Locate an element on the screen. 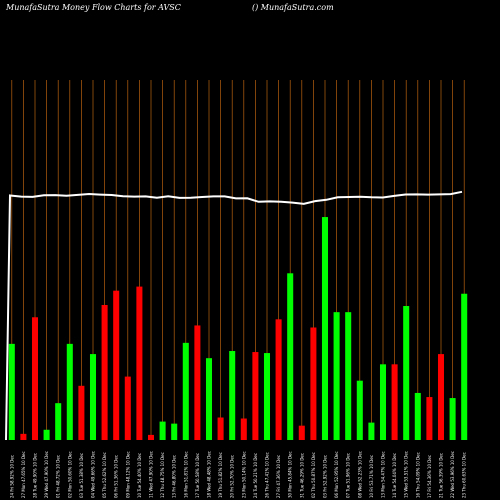 The width and height of the screenshot is (500, 500). x-tick-label: 29 Wed 47.90% 10 Dec is located at coordinates (46, 474).